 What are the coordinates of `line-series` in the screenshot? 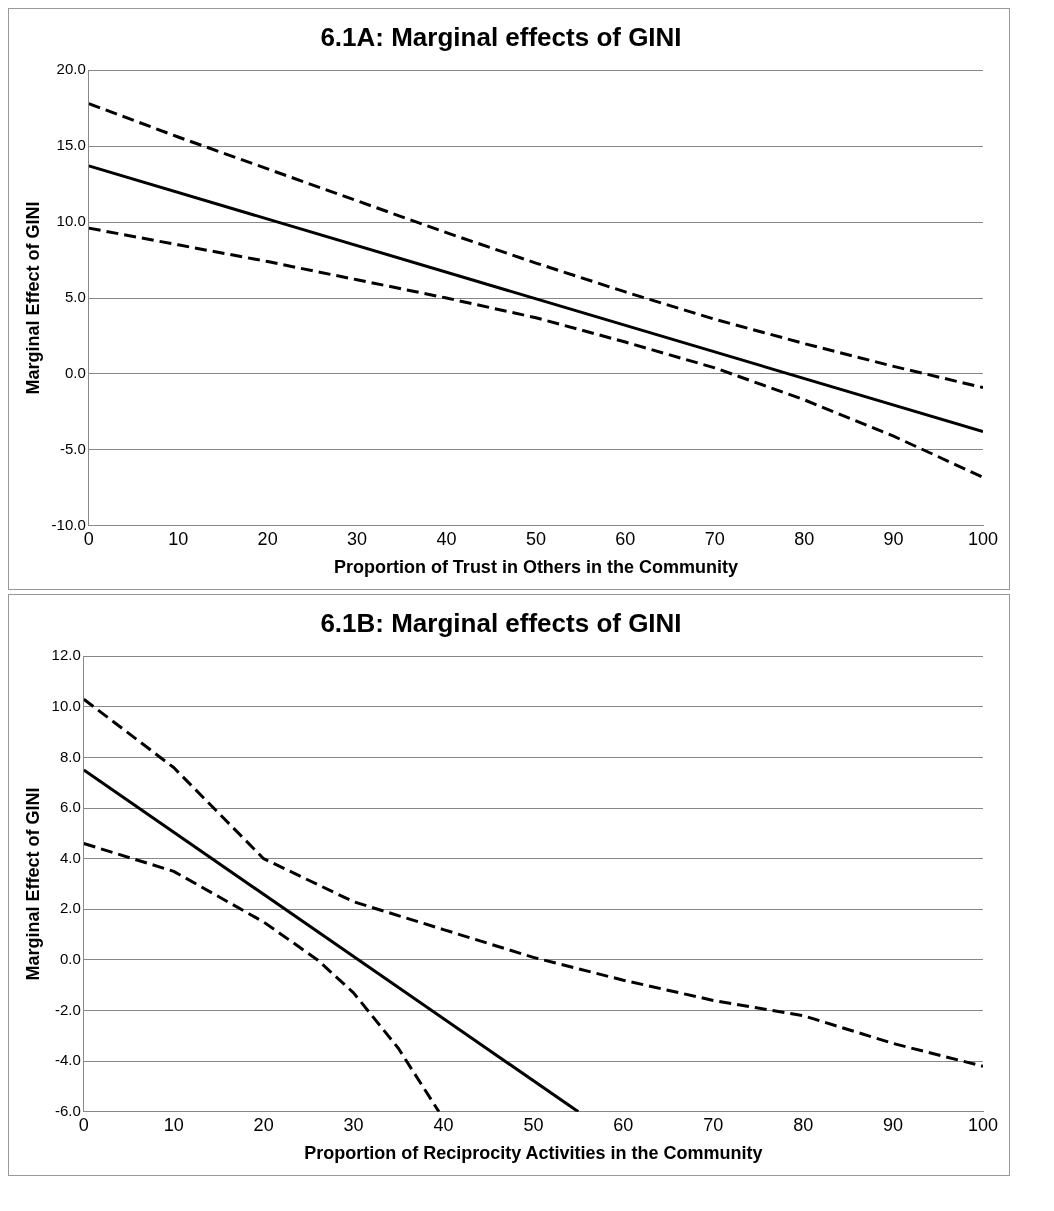 It's located at (262, 977).